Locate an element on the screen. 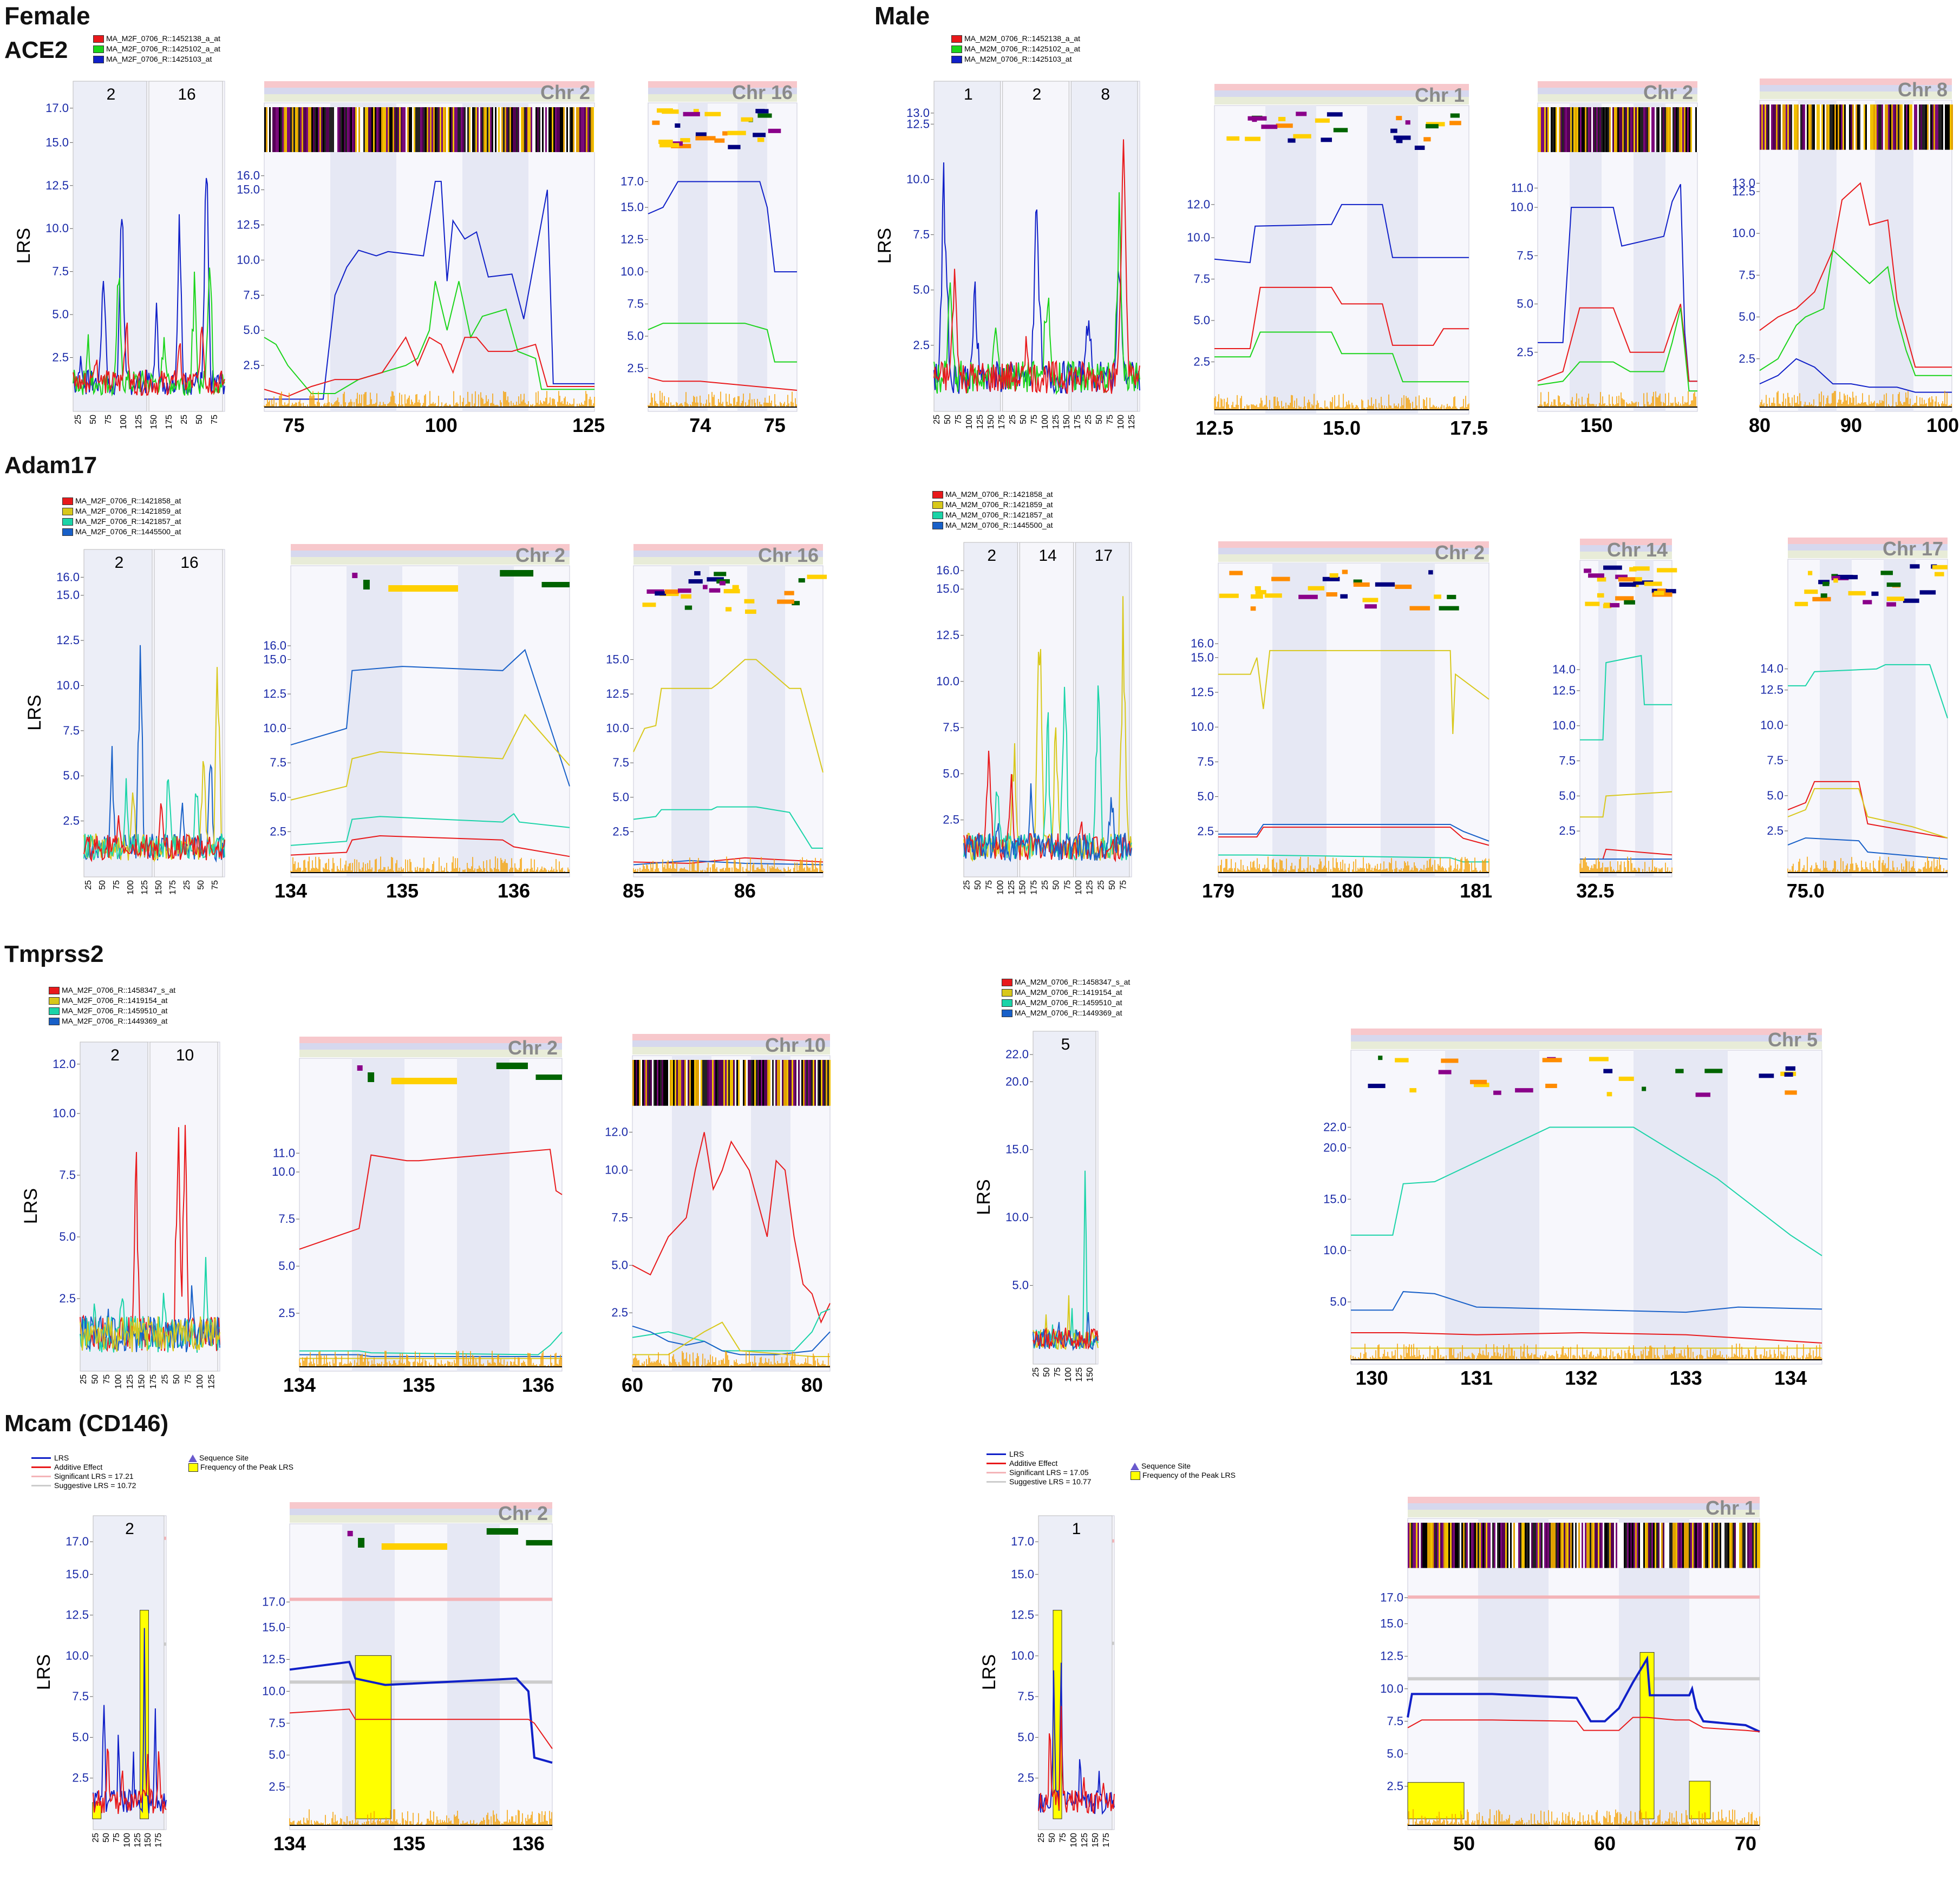  legend-row: Additive Effect is located at coordinates (83, 1467).